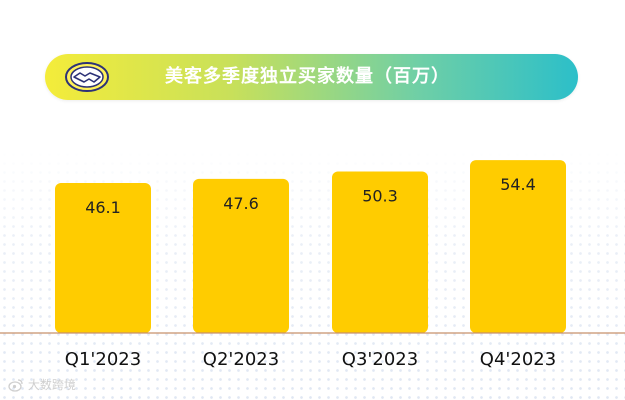 The height and width of the screenshot is (400, 625). I want to click on x-tick-label-3: Q3'2023, so click(380, 359).